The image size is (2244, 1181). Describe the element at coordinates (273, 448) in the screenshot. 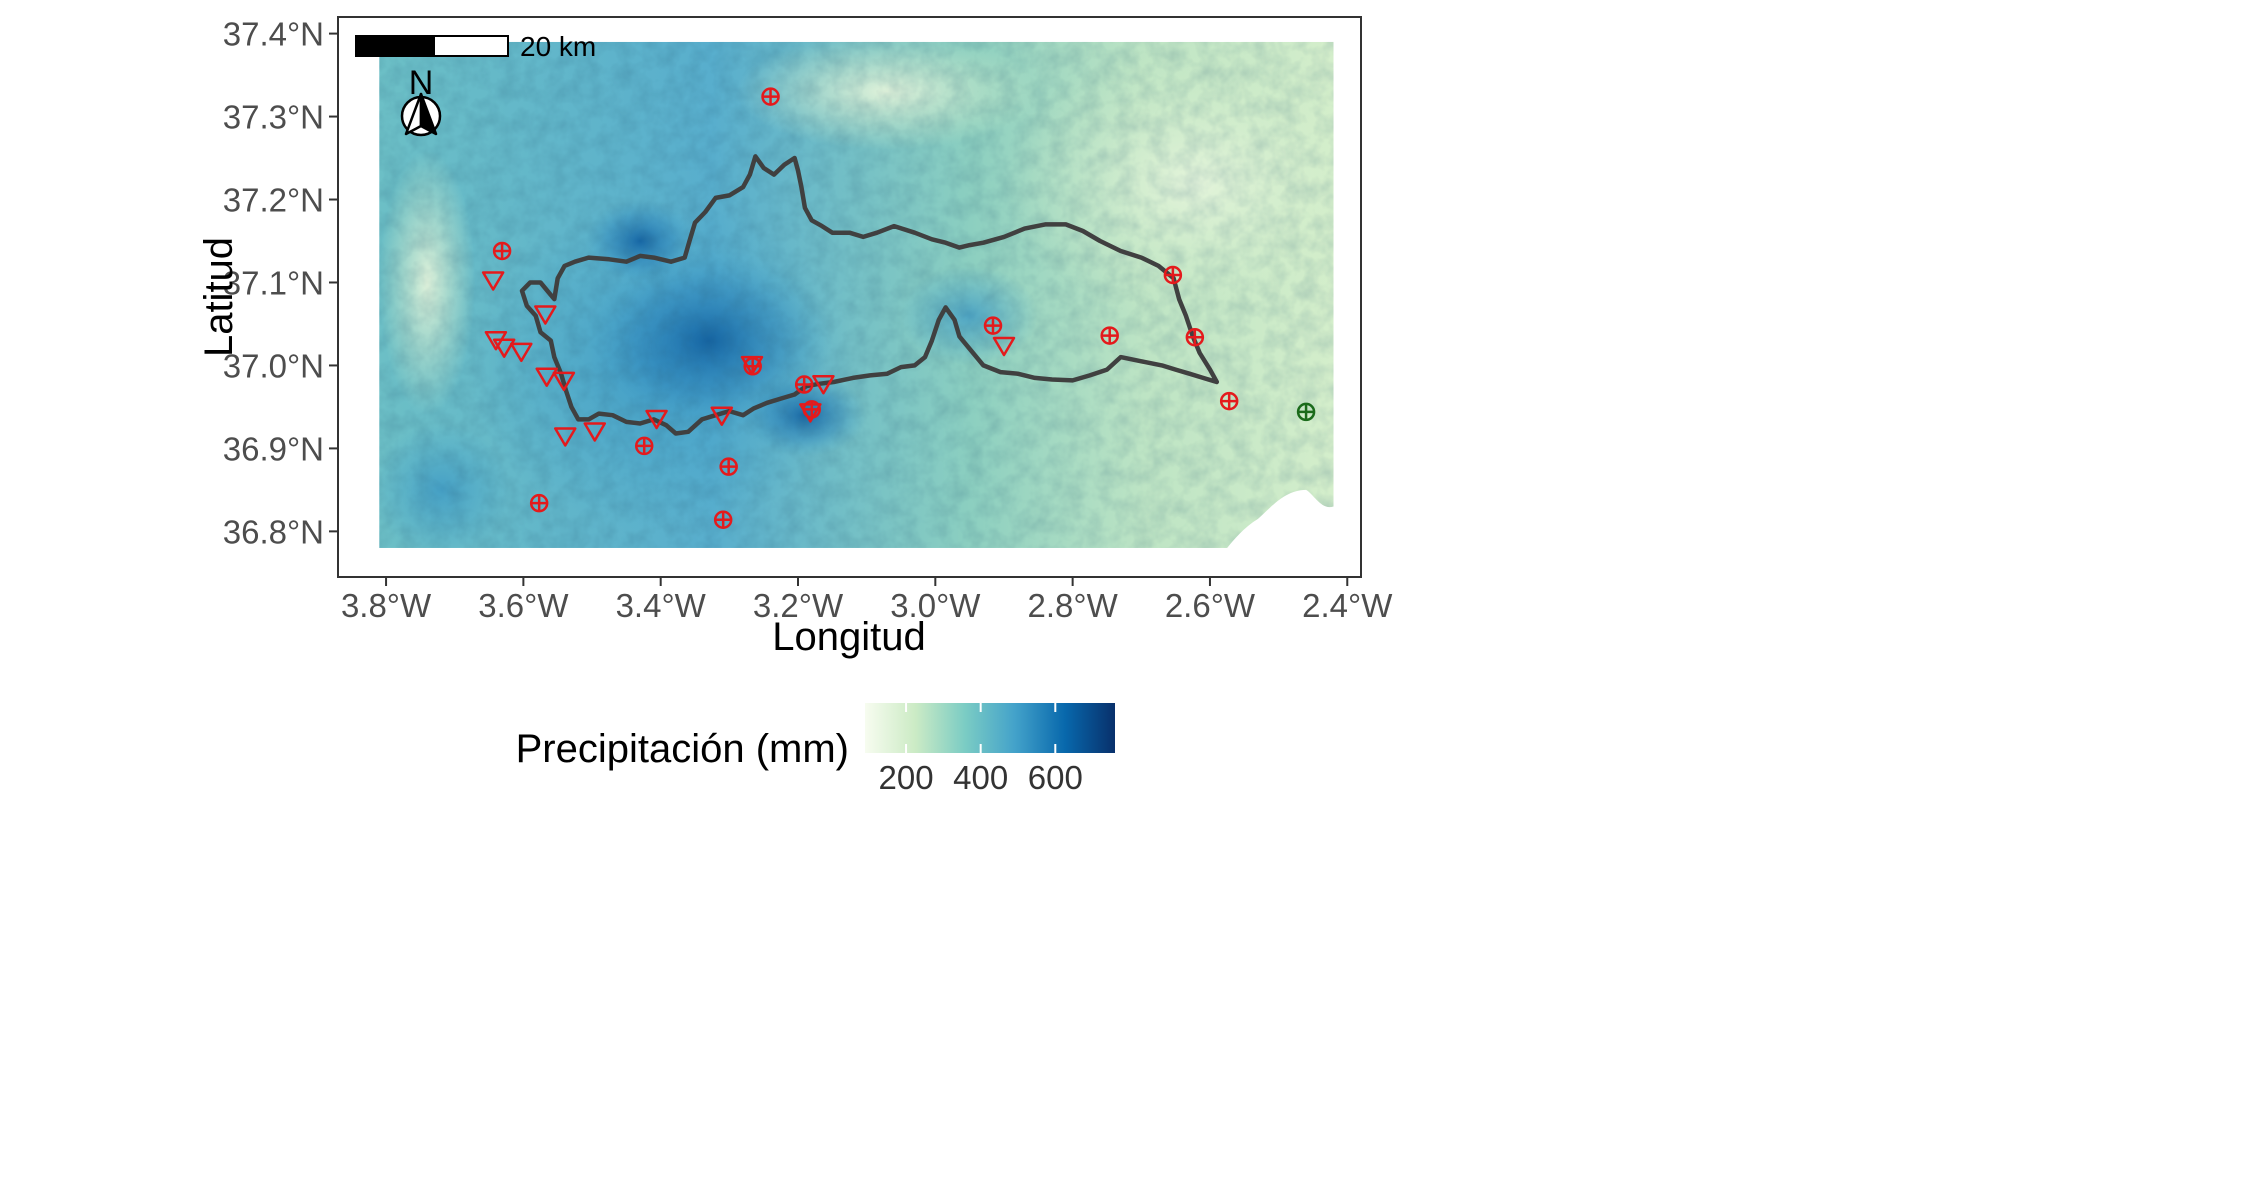

I see `y-tick-label: 36.9°N` at that location.